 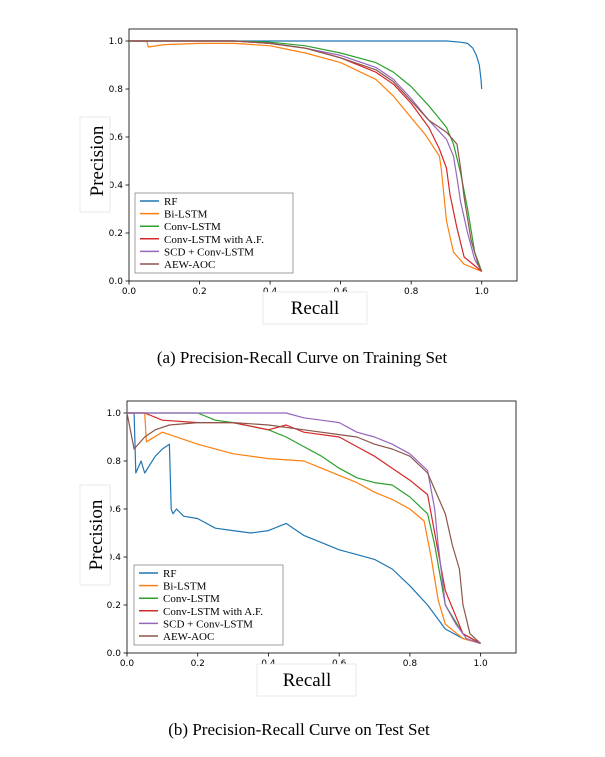 I want to click on x-axis-label-training: Recall, so click(x=315, y=308).